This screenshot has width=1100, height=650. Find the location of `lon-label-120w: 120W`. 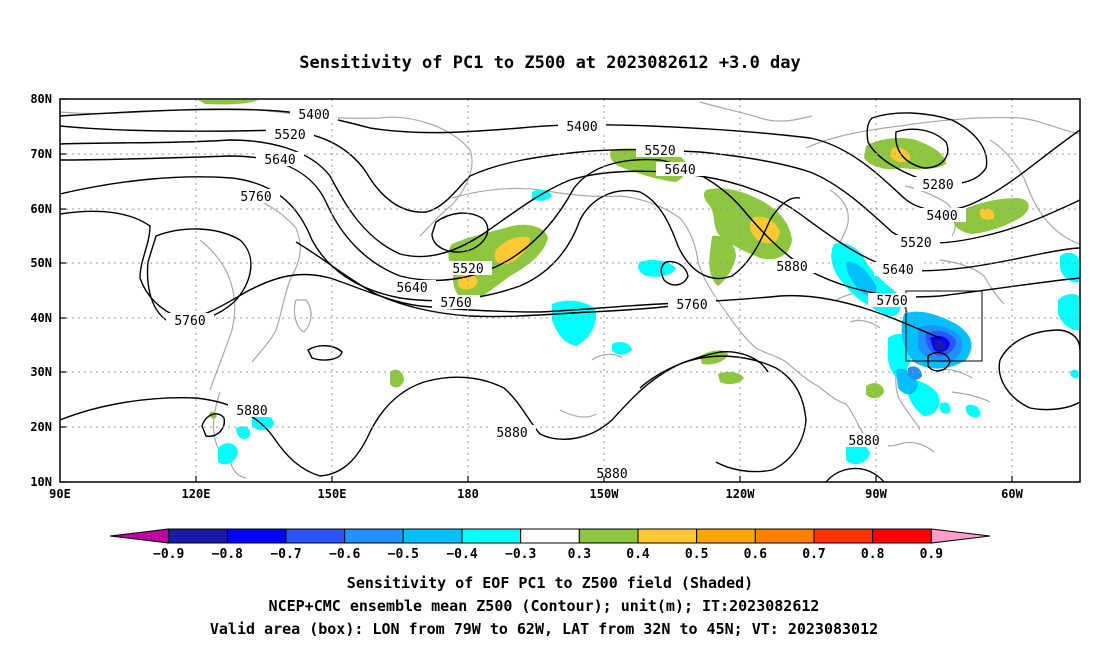

lon-label-120w: 120W is located at coordinates (741, 494).